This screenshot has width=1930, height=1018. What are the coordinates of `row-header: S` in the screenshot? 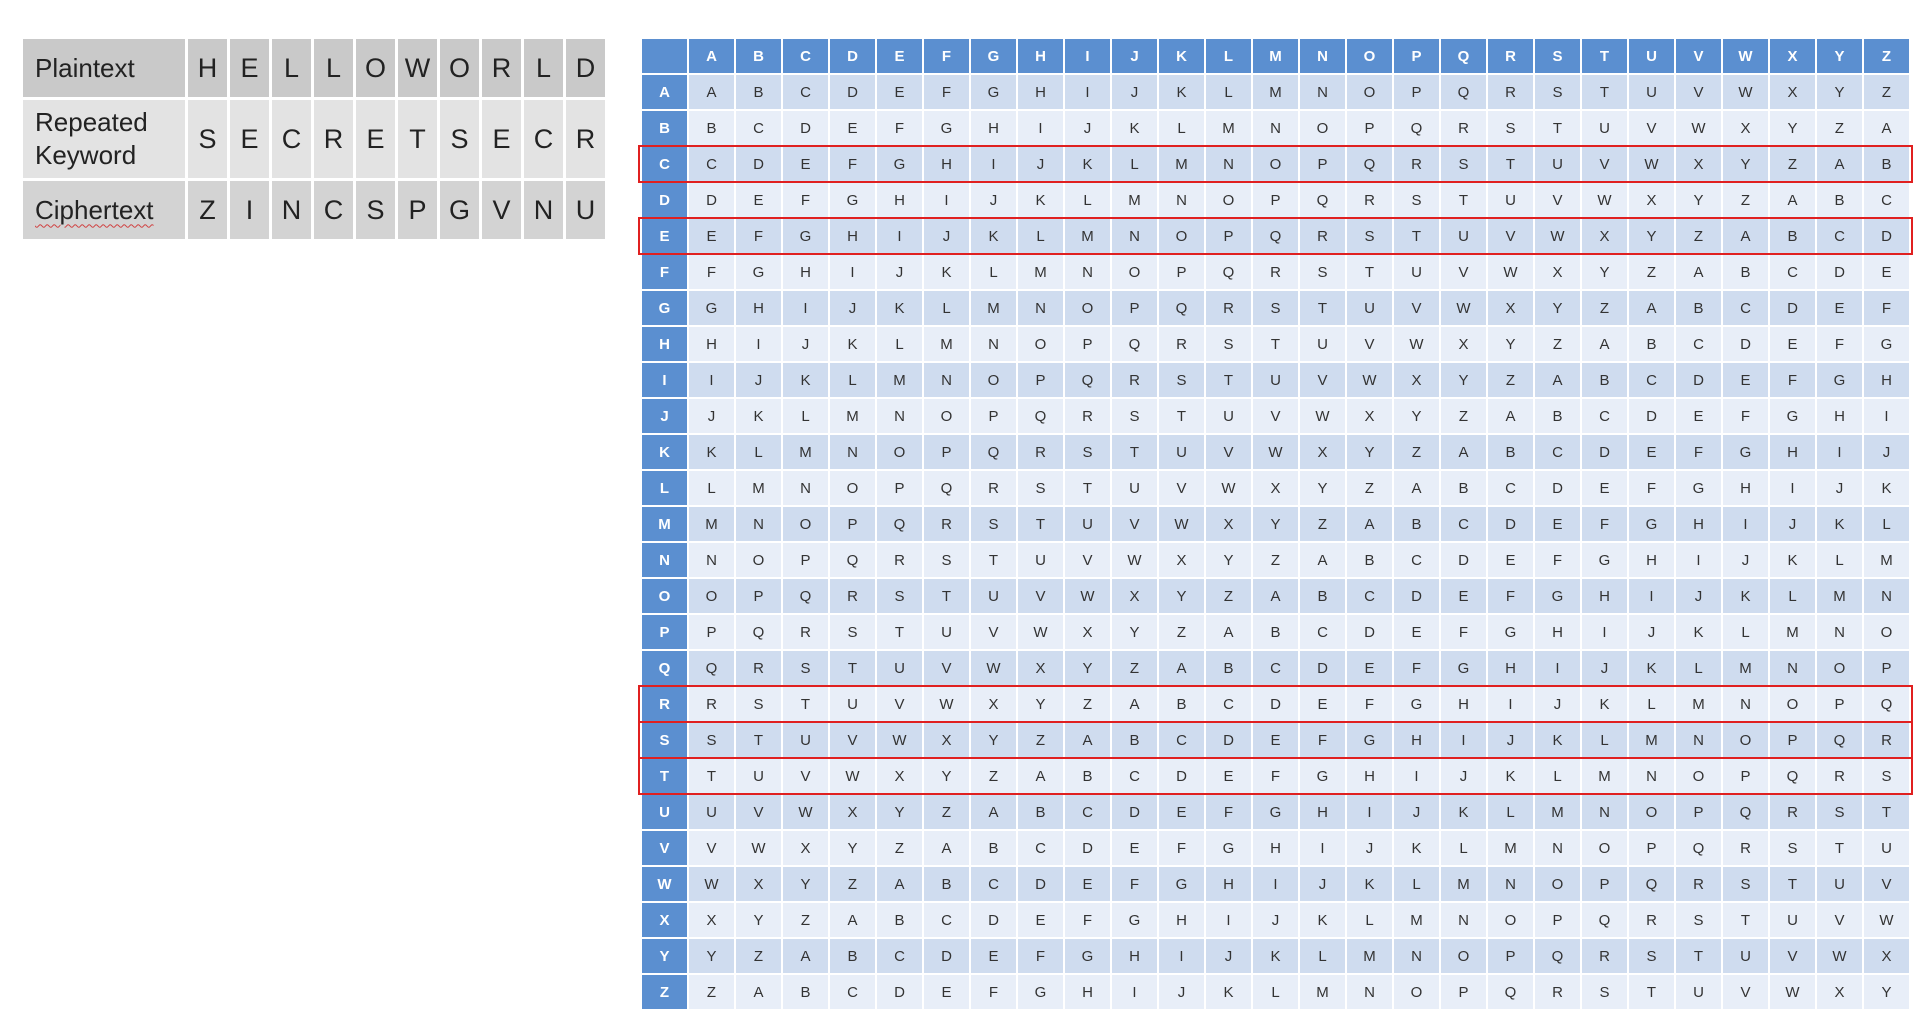 It's located at (664, 740).